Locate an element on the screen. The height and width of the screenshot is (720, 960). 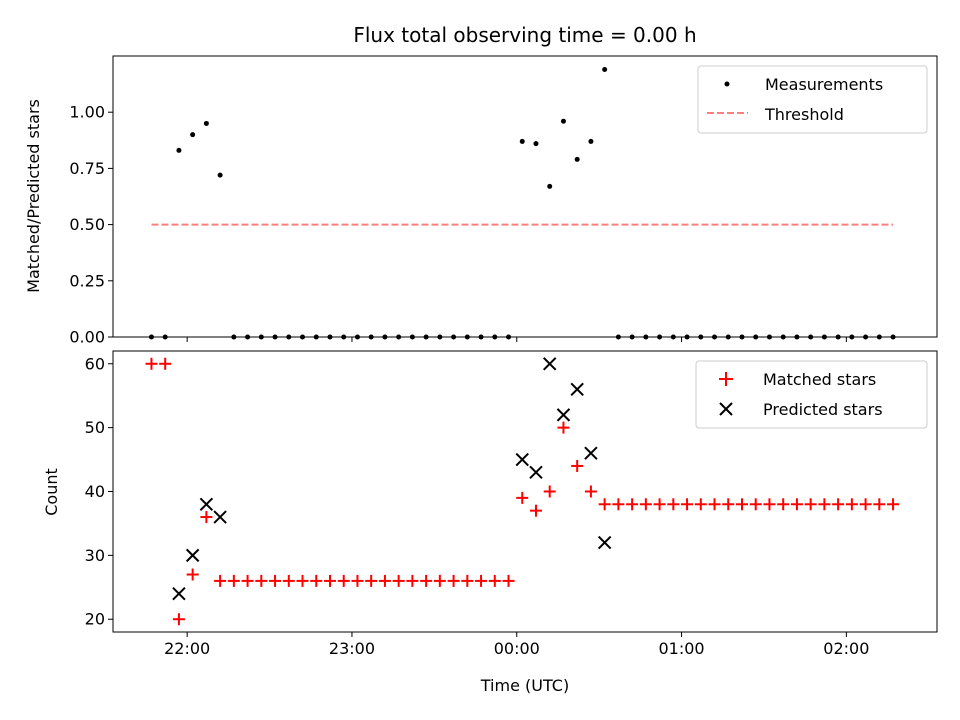
x-tick-label: 01:00 is located at coordinates (682, 648).